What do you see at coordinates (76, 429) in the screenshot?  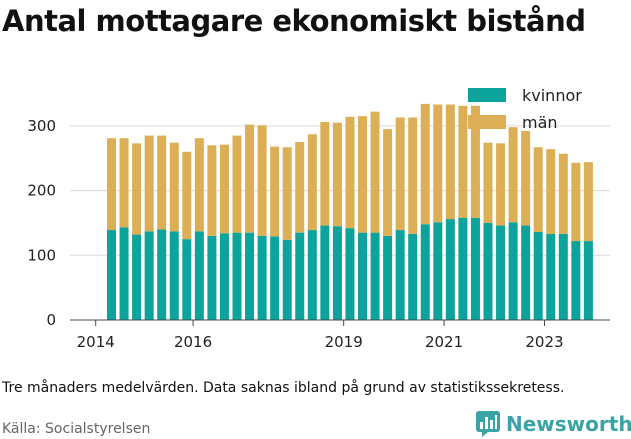 I see `source-text: Källa: Socialstyrelsen` at bounding box center [76, 429].